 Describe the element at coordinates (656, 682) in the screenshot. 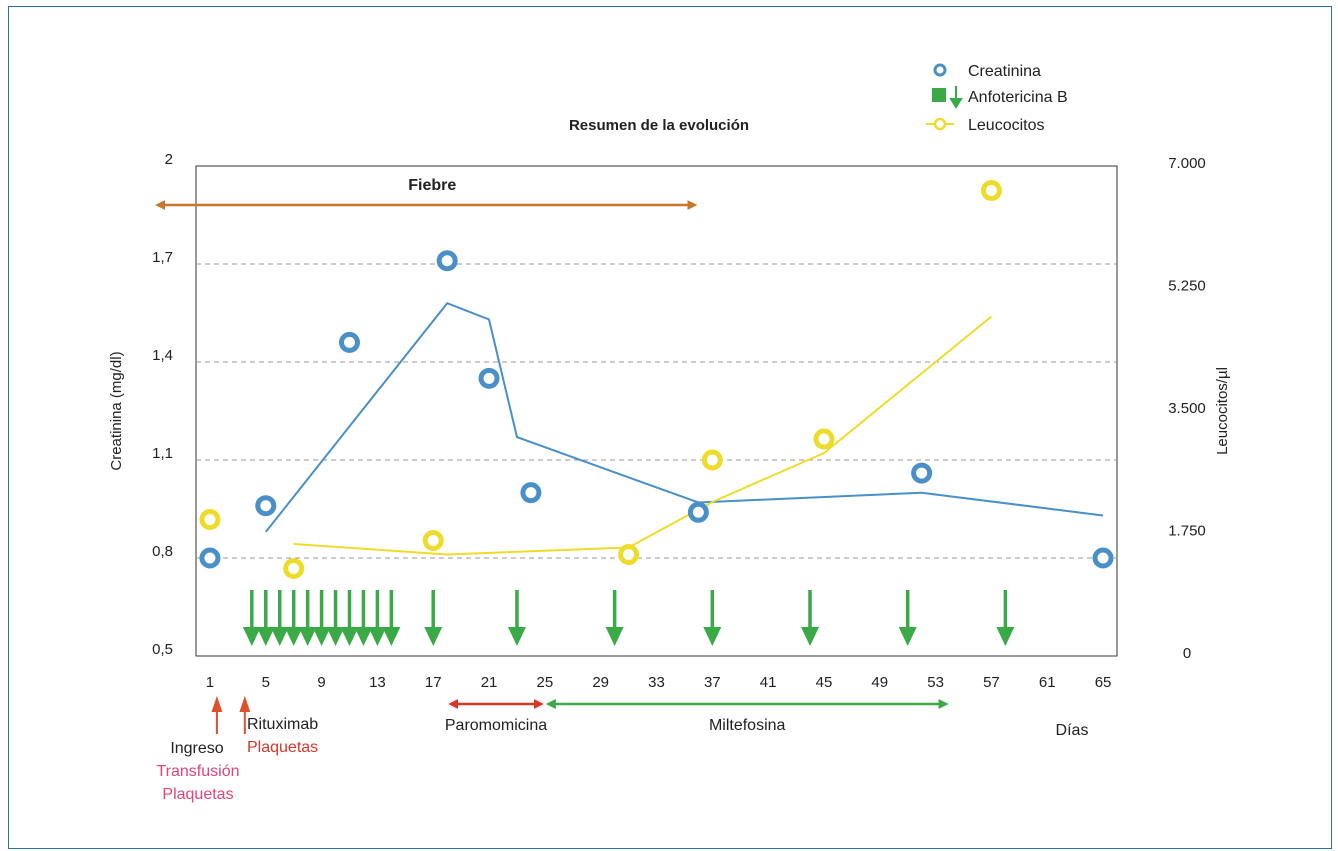

I see `x-tick-label: 33` at that location.